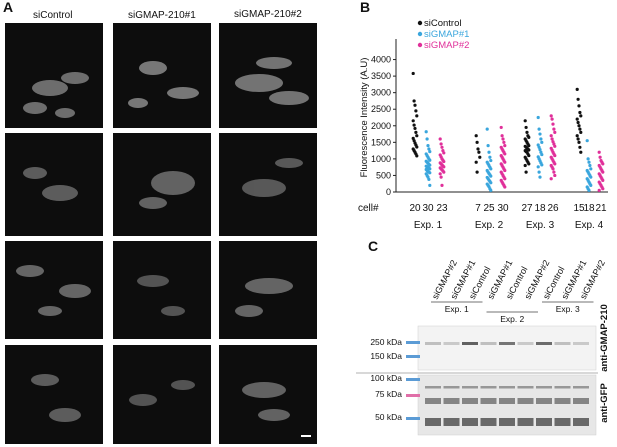 Image resolution: width=617 pixels, height=447 pixels. What do you see at coordinates (53, 15) in the screenshot?
I see `column-title-sicontrol: siControl` at bounding box center [53, 15].